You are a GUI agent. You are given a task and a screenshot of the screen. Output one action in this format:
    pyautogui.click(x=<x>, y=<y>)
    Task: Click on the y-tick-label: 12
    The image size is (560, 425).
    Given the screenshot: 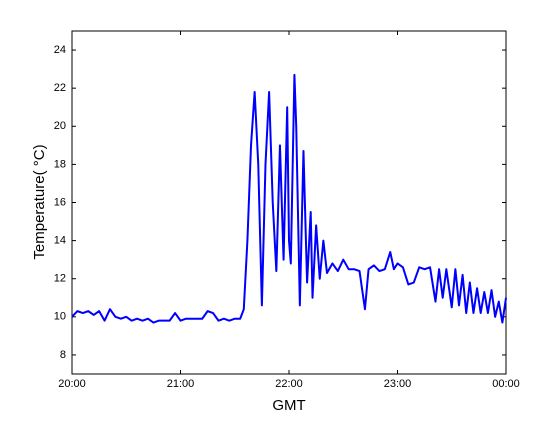 What is the action you would take?
    pyautogui.click(x=60, y=279)
    